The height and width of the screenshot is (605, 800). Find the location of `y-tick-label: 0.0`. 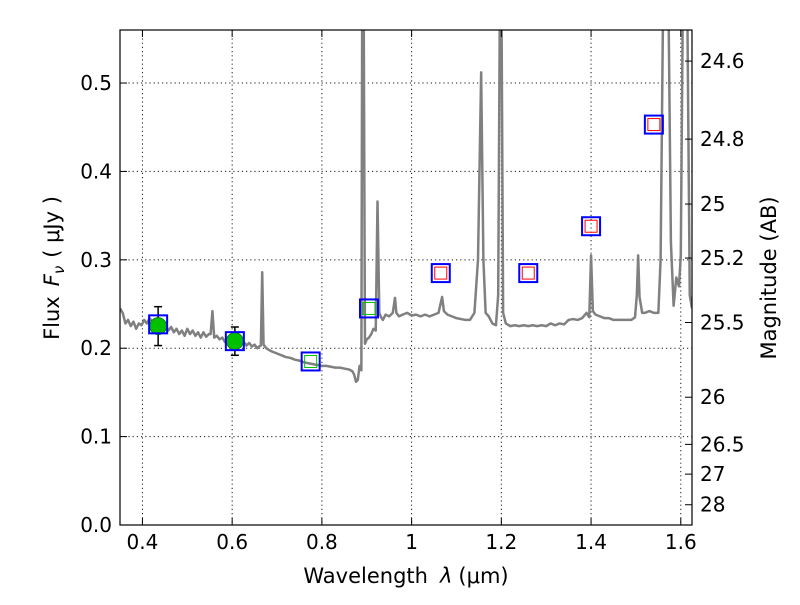

y-tick-label: 0.0 is located at coordinates (96, 525).